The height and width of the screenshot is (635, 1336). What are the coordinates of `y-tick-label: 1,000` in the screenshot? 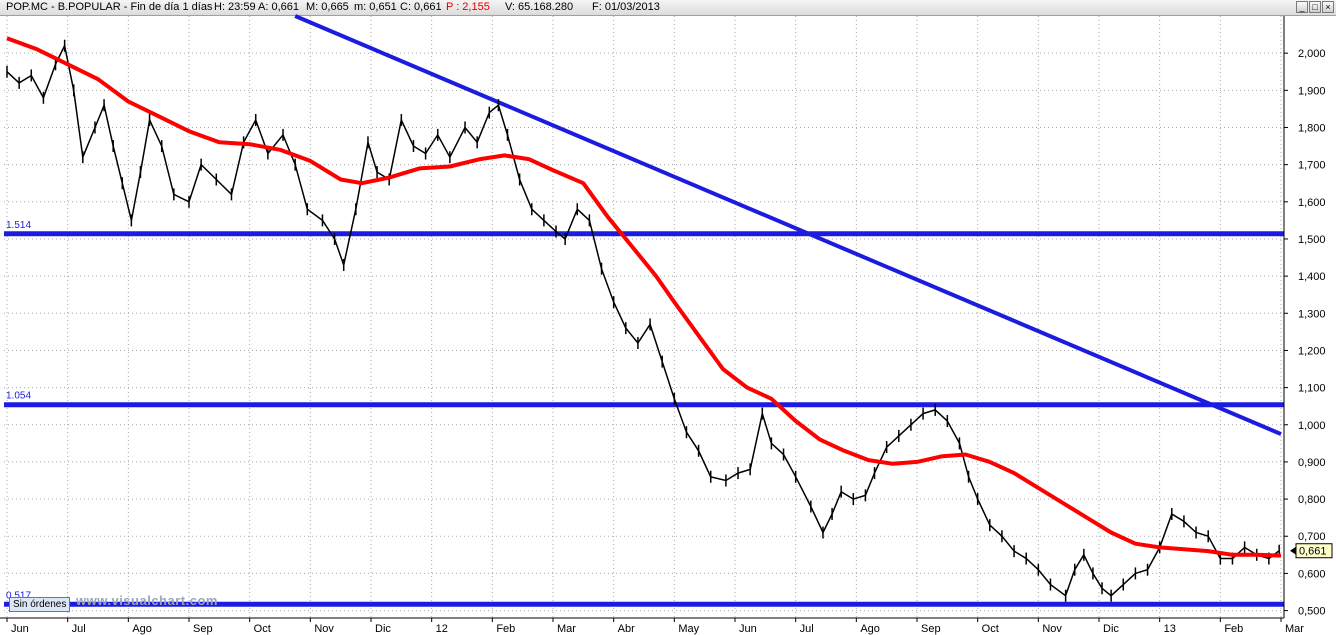 It's located at (1312, 426).